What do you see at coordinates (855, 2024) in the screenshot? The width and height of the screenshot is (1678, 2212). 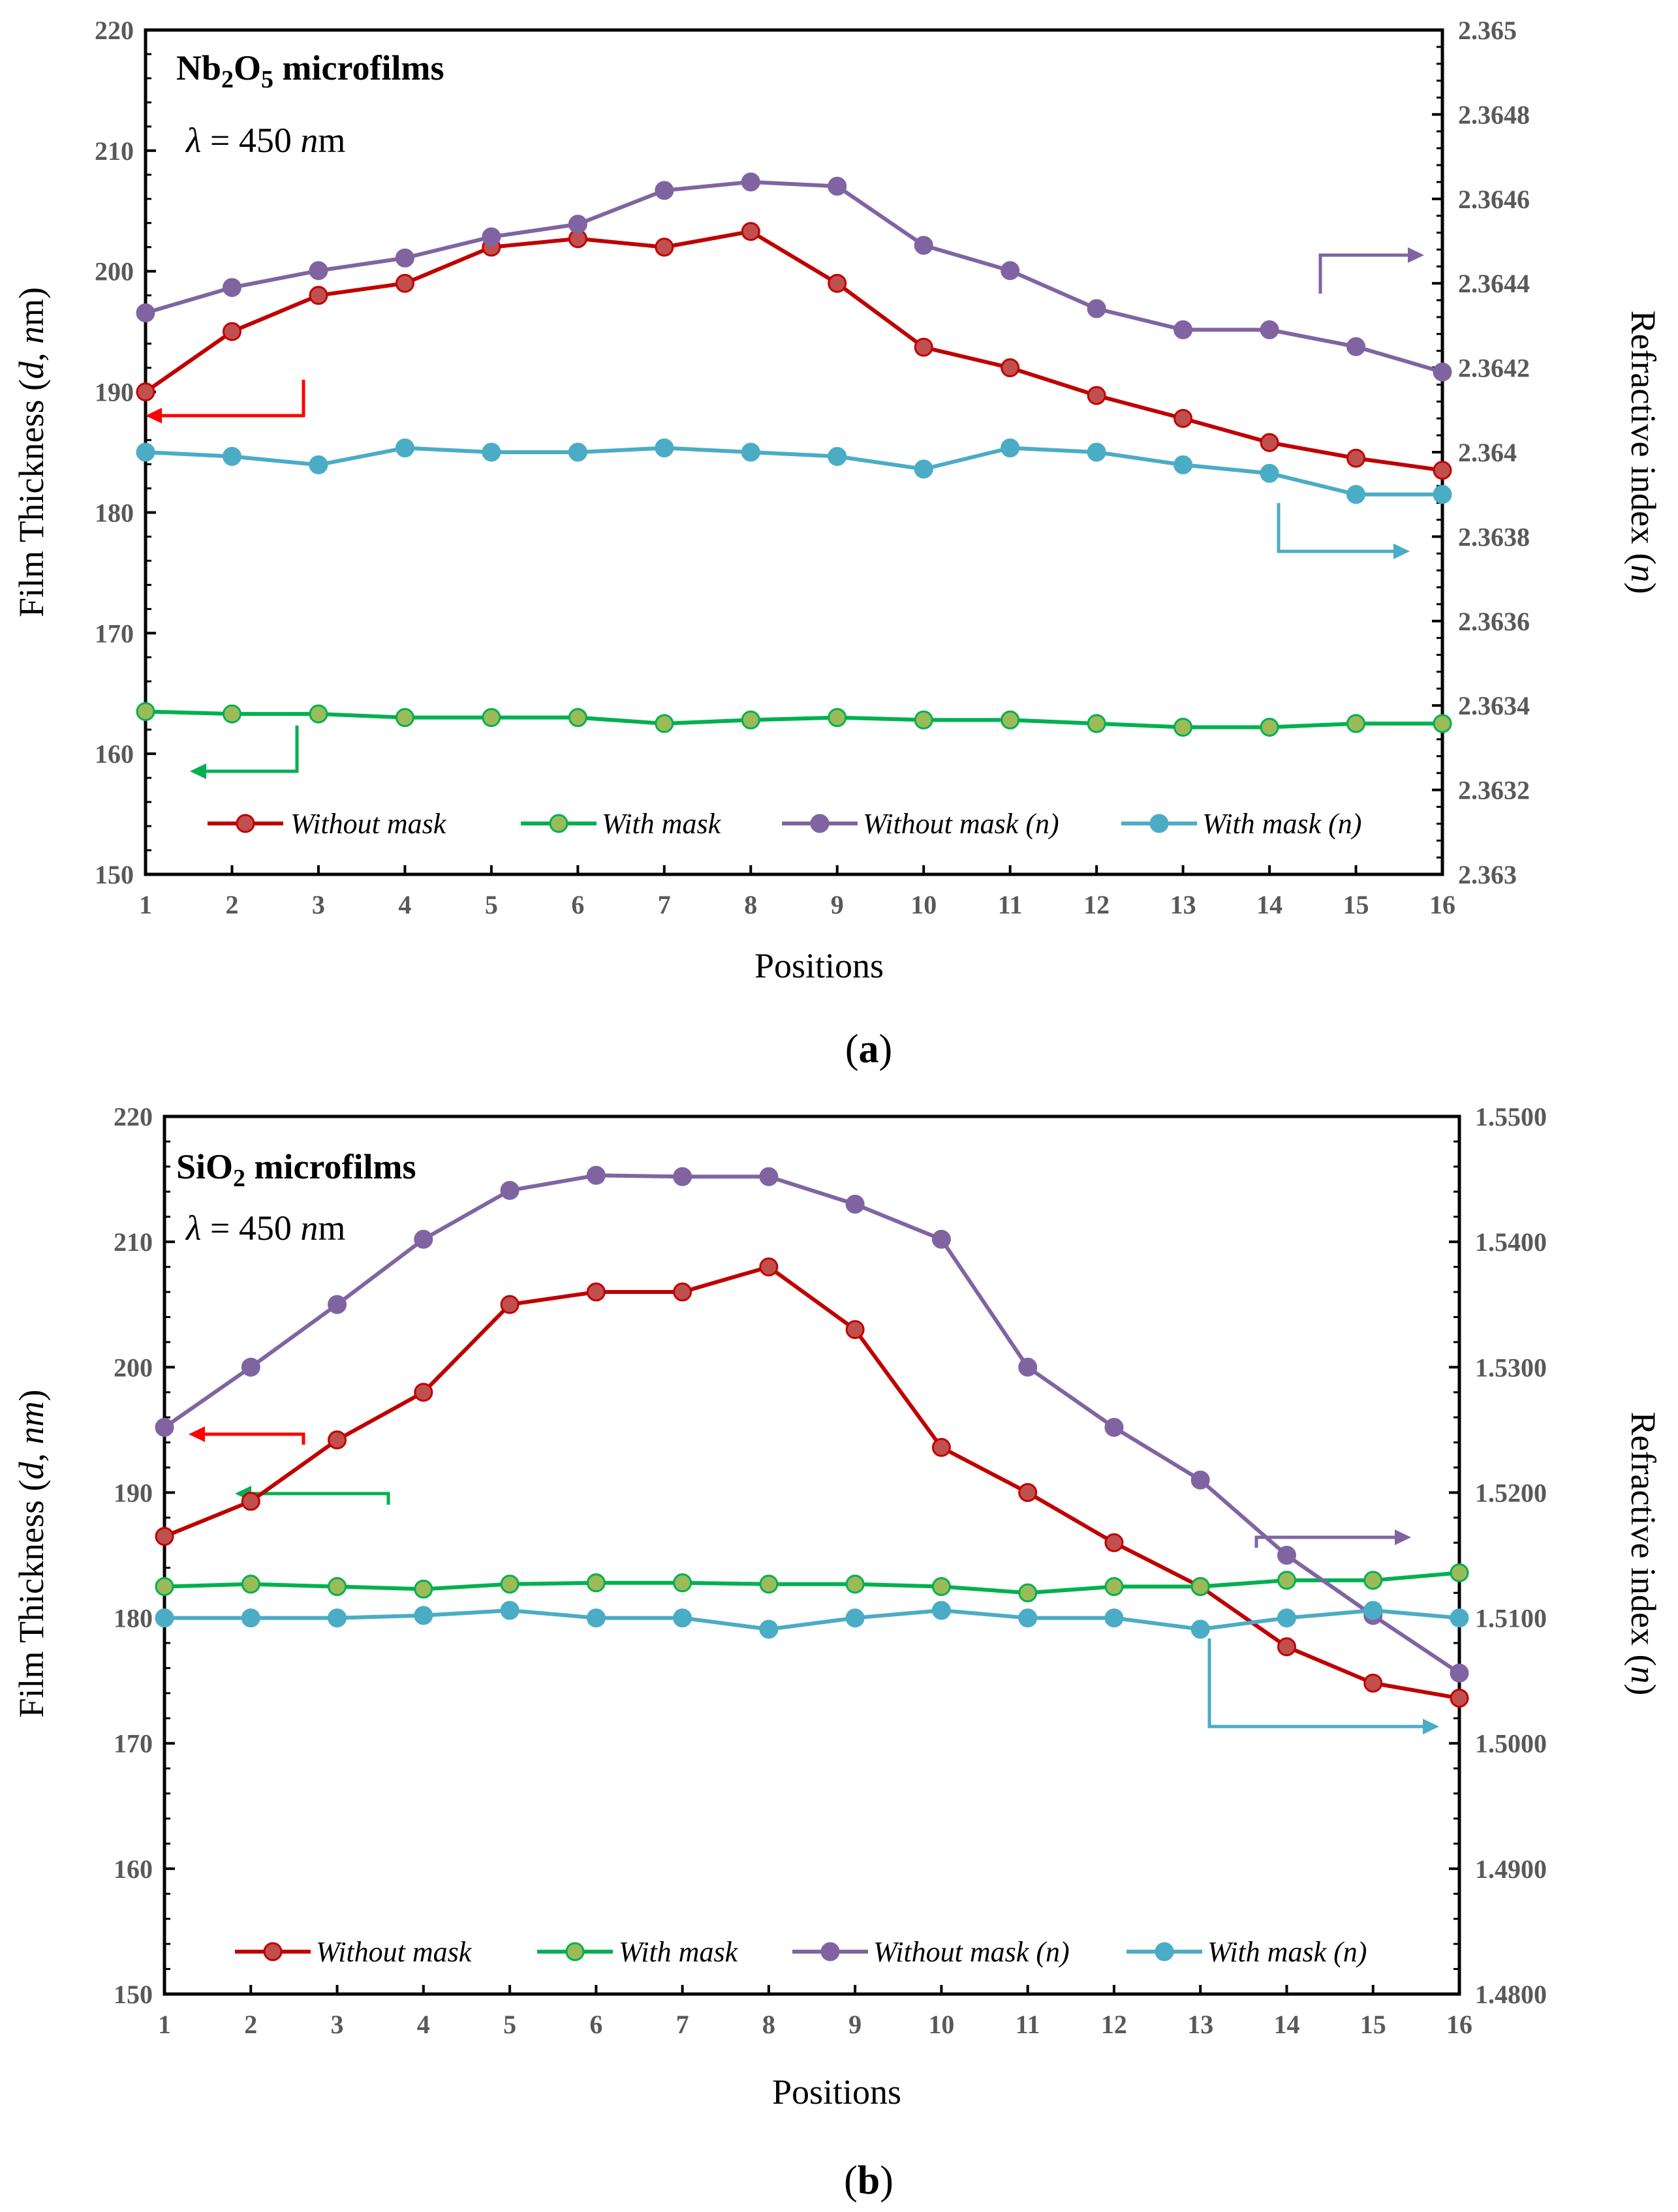 I see `x-tick-label: 9` at bounding box center [855, 2024].